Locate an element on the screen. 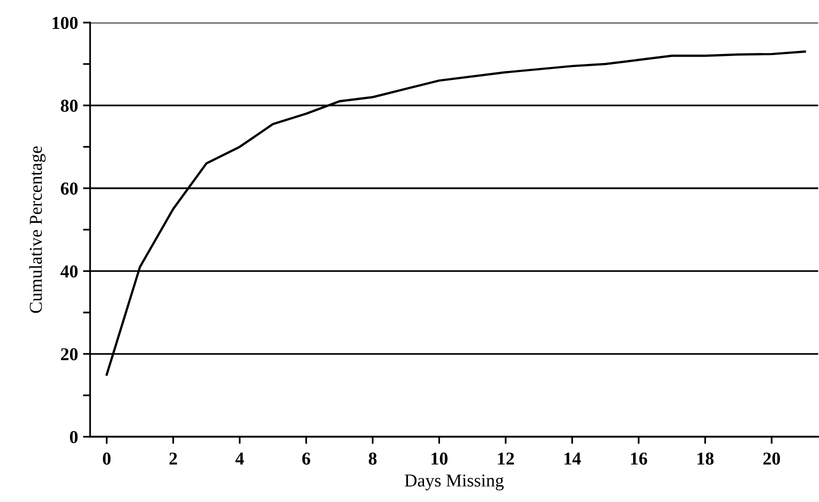  y-axis-title: Cumulative Percentage is located at coordinates (37, 229).